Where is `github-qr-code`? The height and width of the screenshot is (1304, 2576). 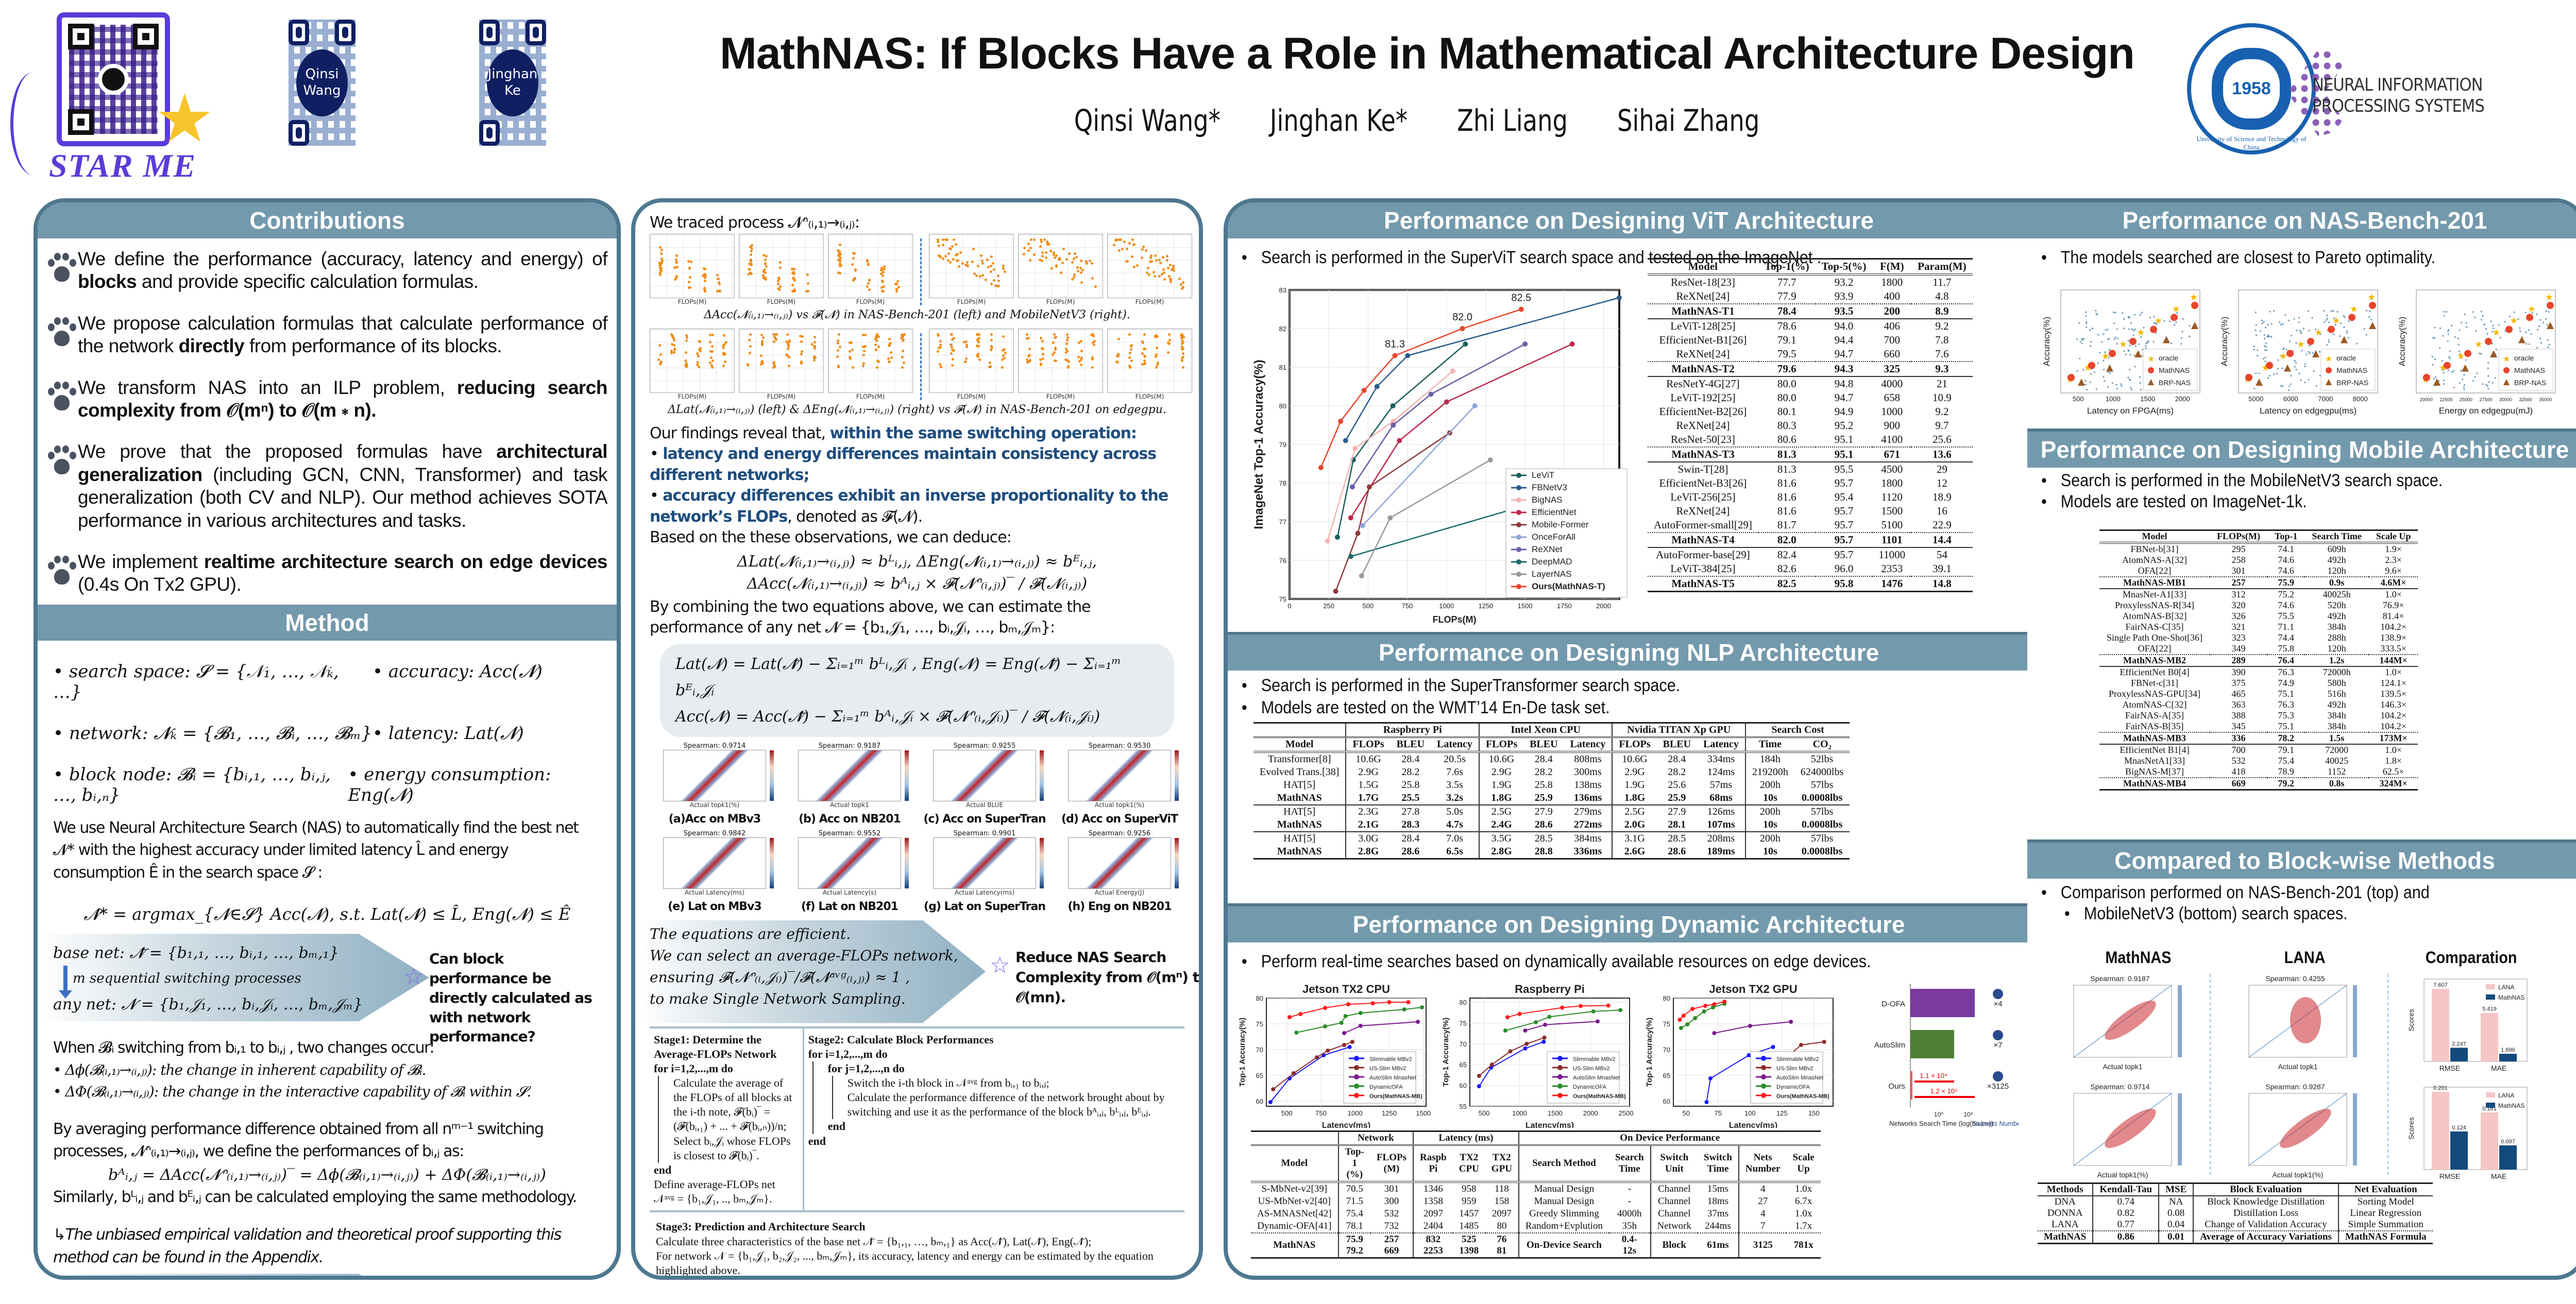
github-qr-code is located at coordinates (113, 79).